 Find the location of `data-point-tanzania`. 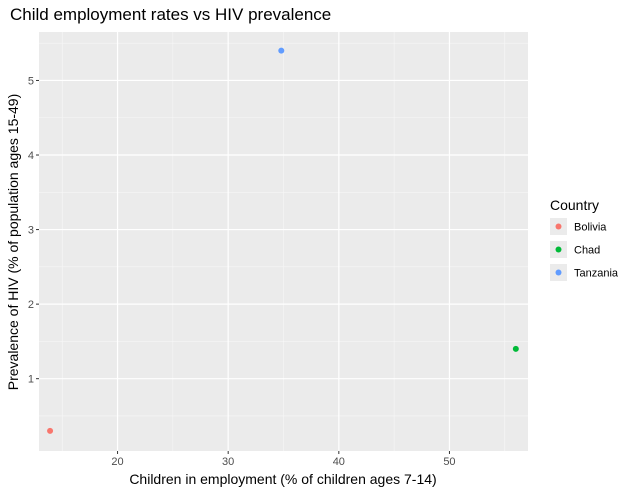

data-point-tanzania is located at coordinates (281, 50).